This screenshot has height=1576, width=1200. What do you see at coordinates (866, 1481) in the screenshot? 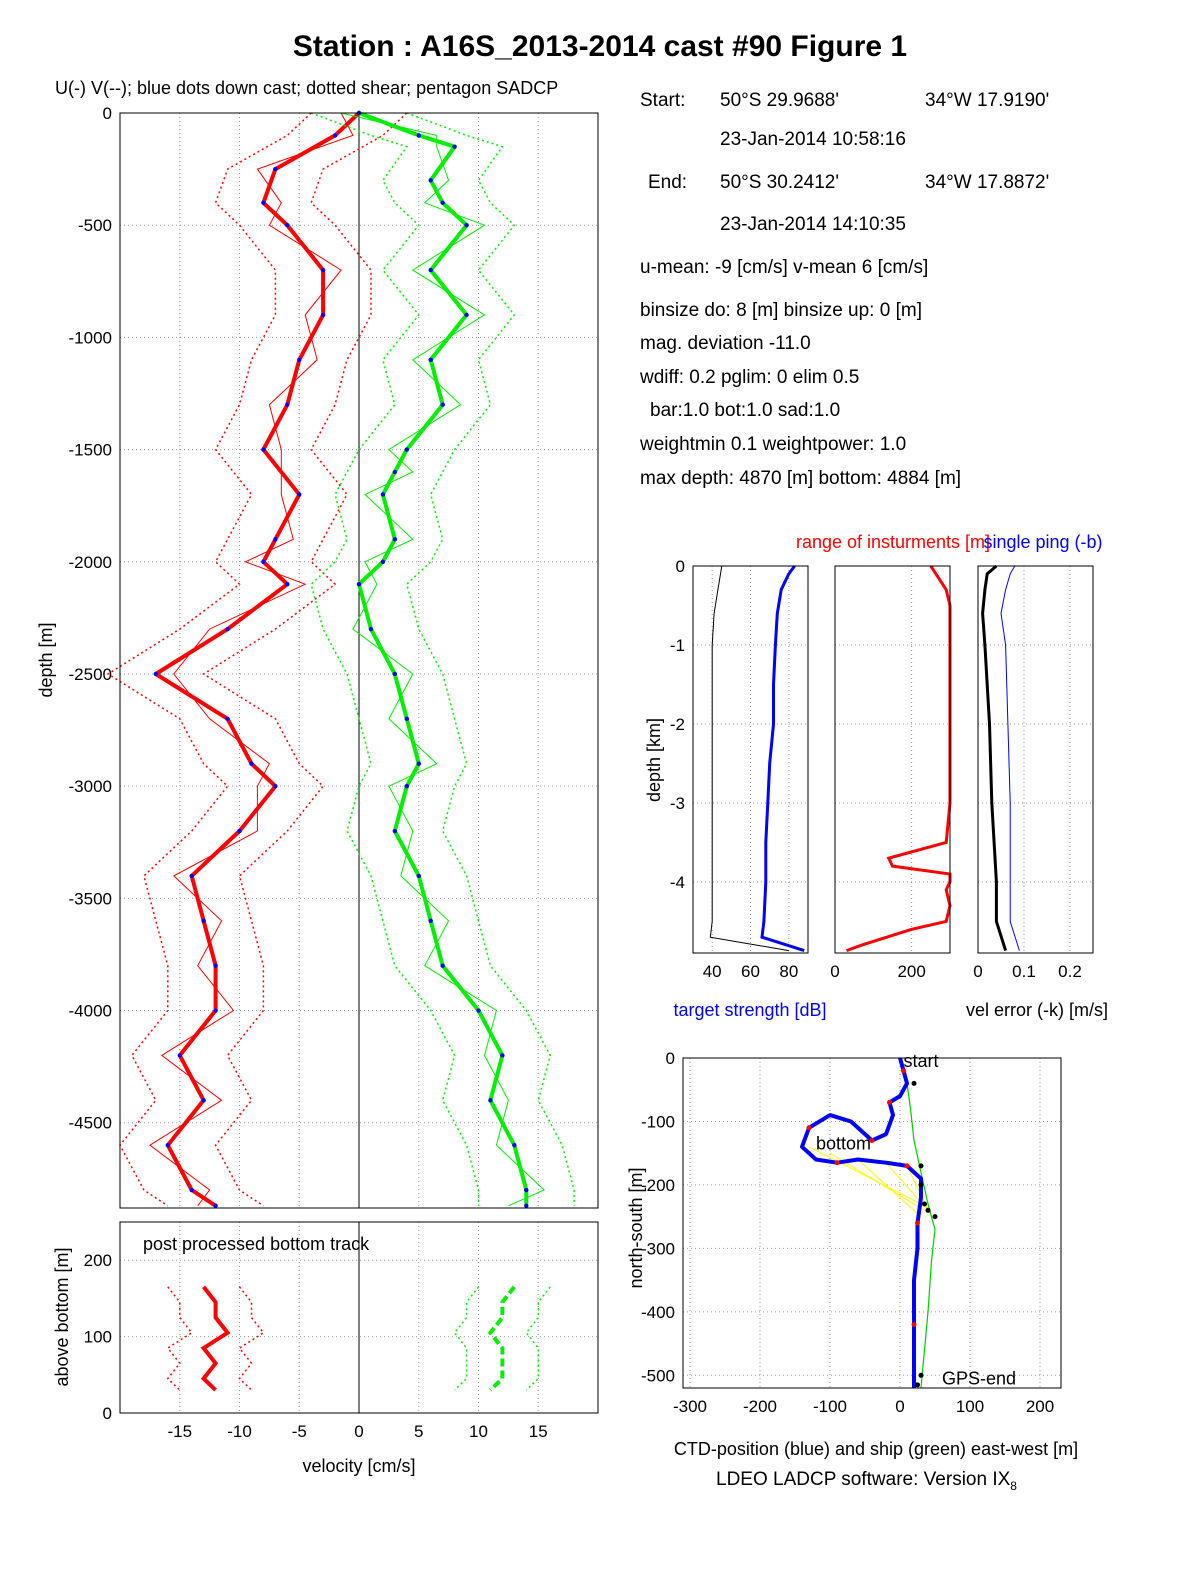
I see `software-version: LDEO LADCP software: Version IX8` at bounding box center [866, 1481].